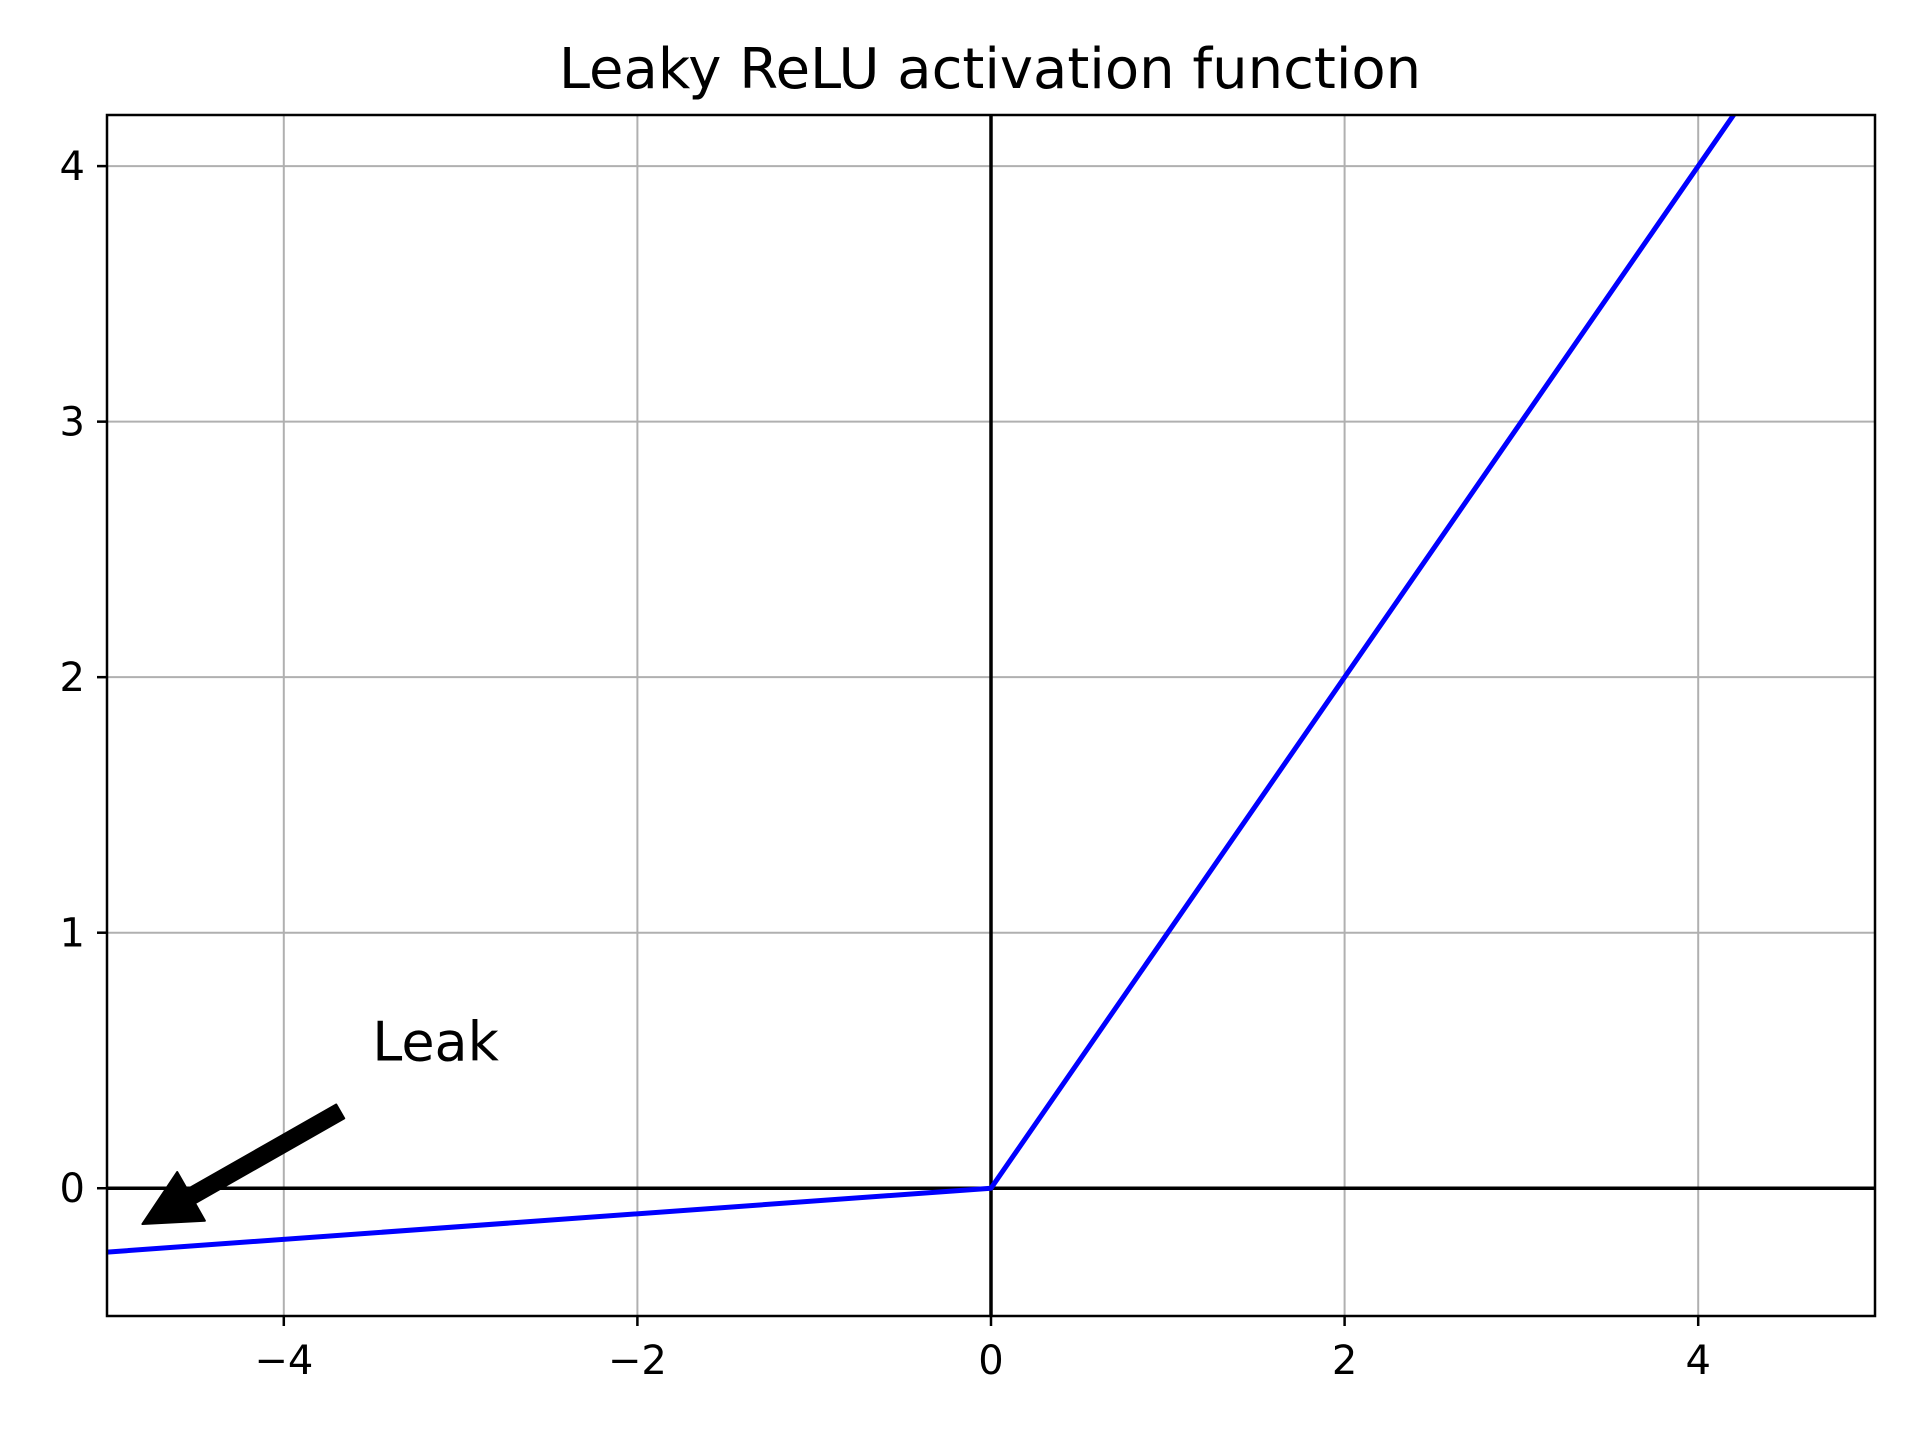 The image size is (1920, 1440). Describe the element at coordinates (1697, 1361) in the screenshot. I see `x-tick-label-4: 4` at that location.